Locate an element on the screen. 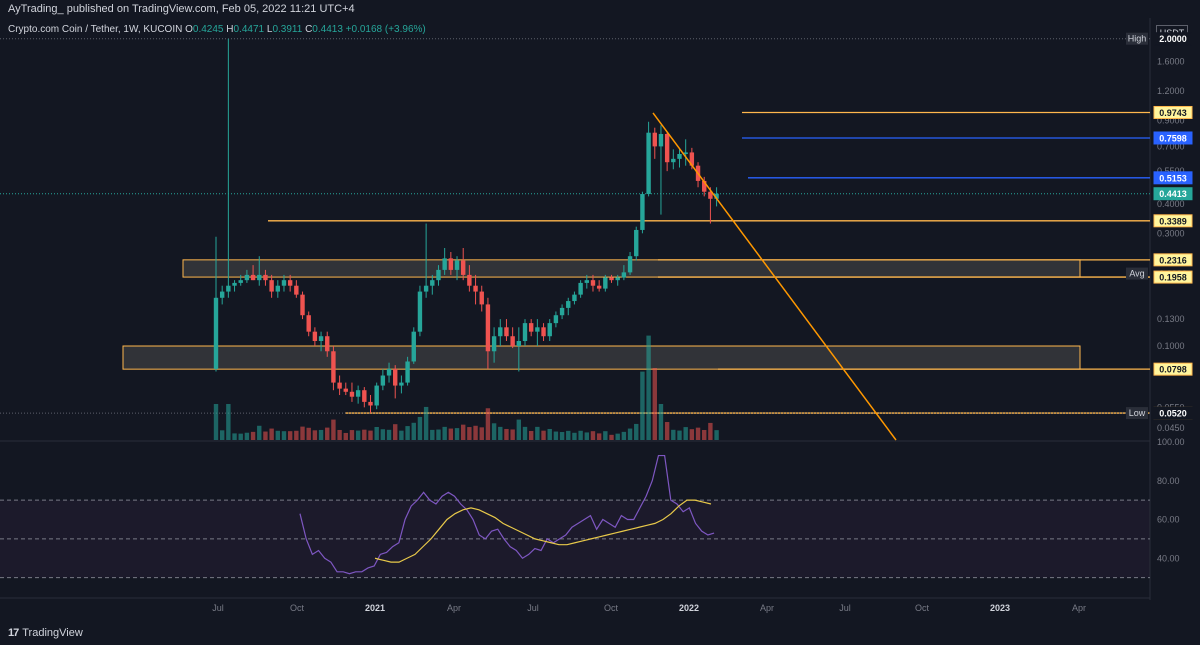 Image resolution: width=1200 pixels, height=645 pixels. rsi-line is located at coordinates (507, 514).